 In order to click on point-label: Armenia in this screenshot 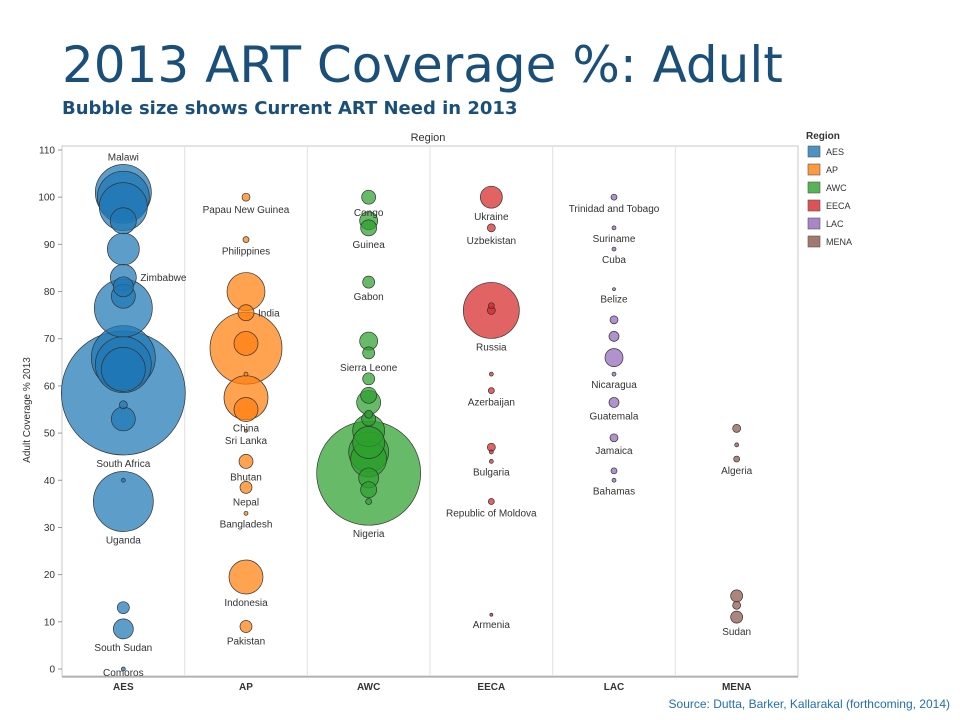, I will do `click(492, 625)`.